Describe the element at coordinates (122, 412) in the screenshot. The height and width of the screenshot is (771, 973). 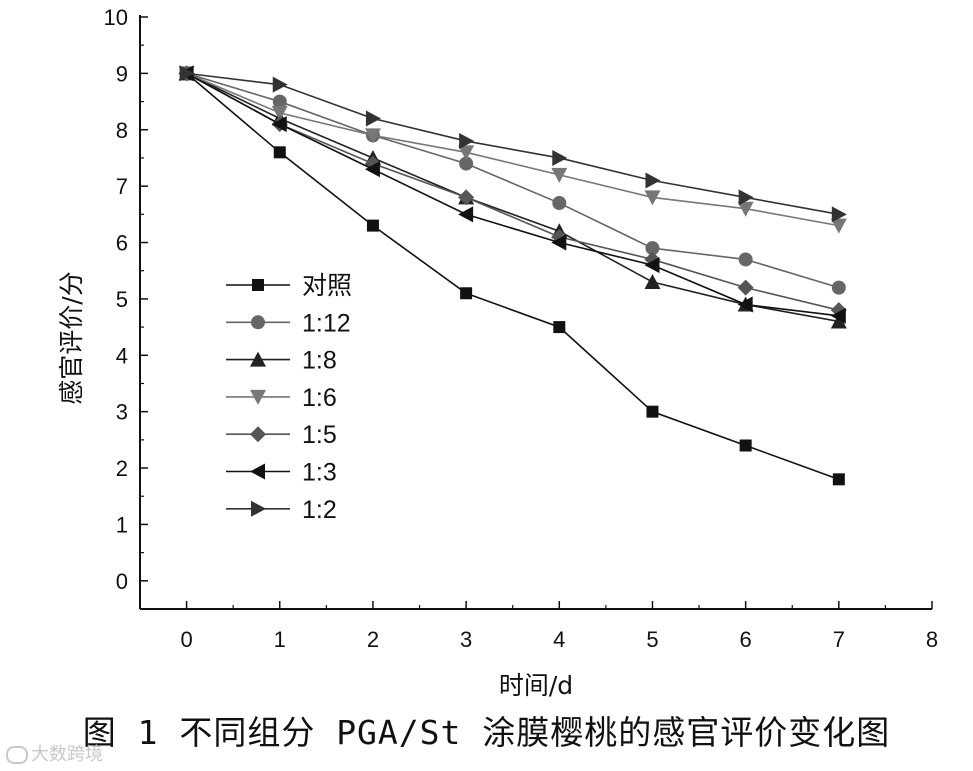
I see `y-tick-label: 3` at that location.